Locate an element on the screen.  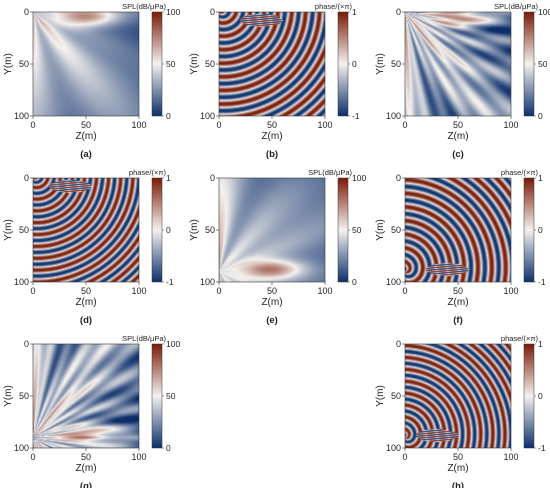
colorbar-f is located at coordinates (529, 230).